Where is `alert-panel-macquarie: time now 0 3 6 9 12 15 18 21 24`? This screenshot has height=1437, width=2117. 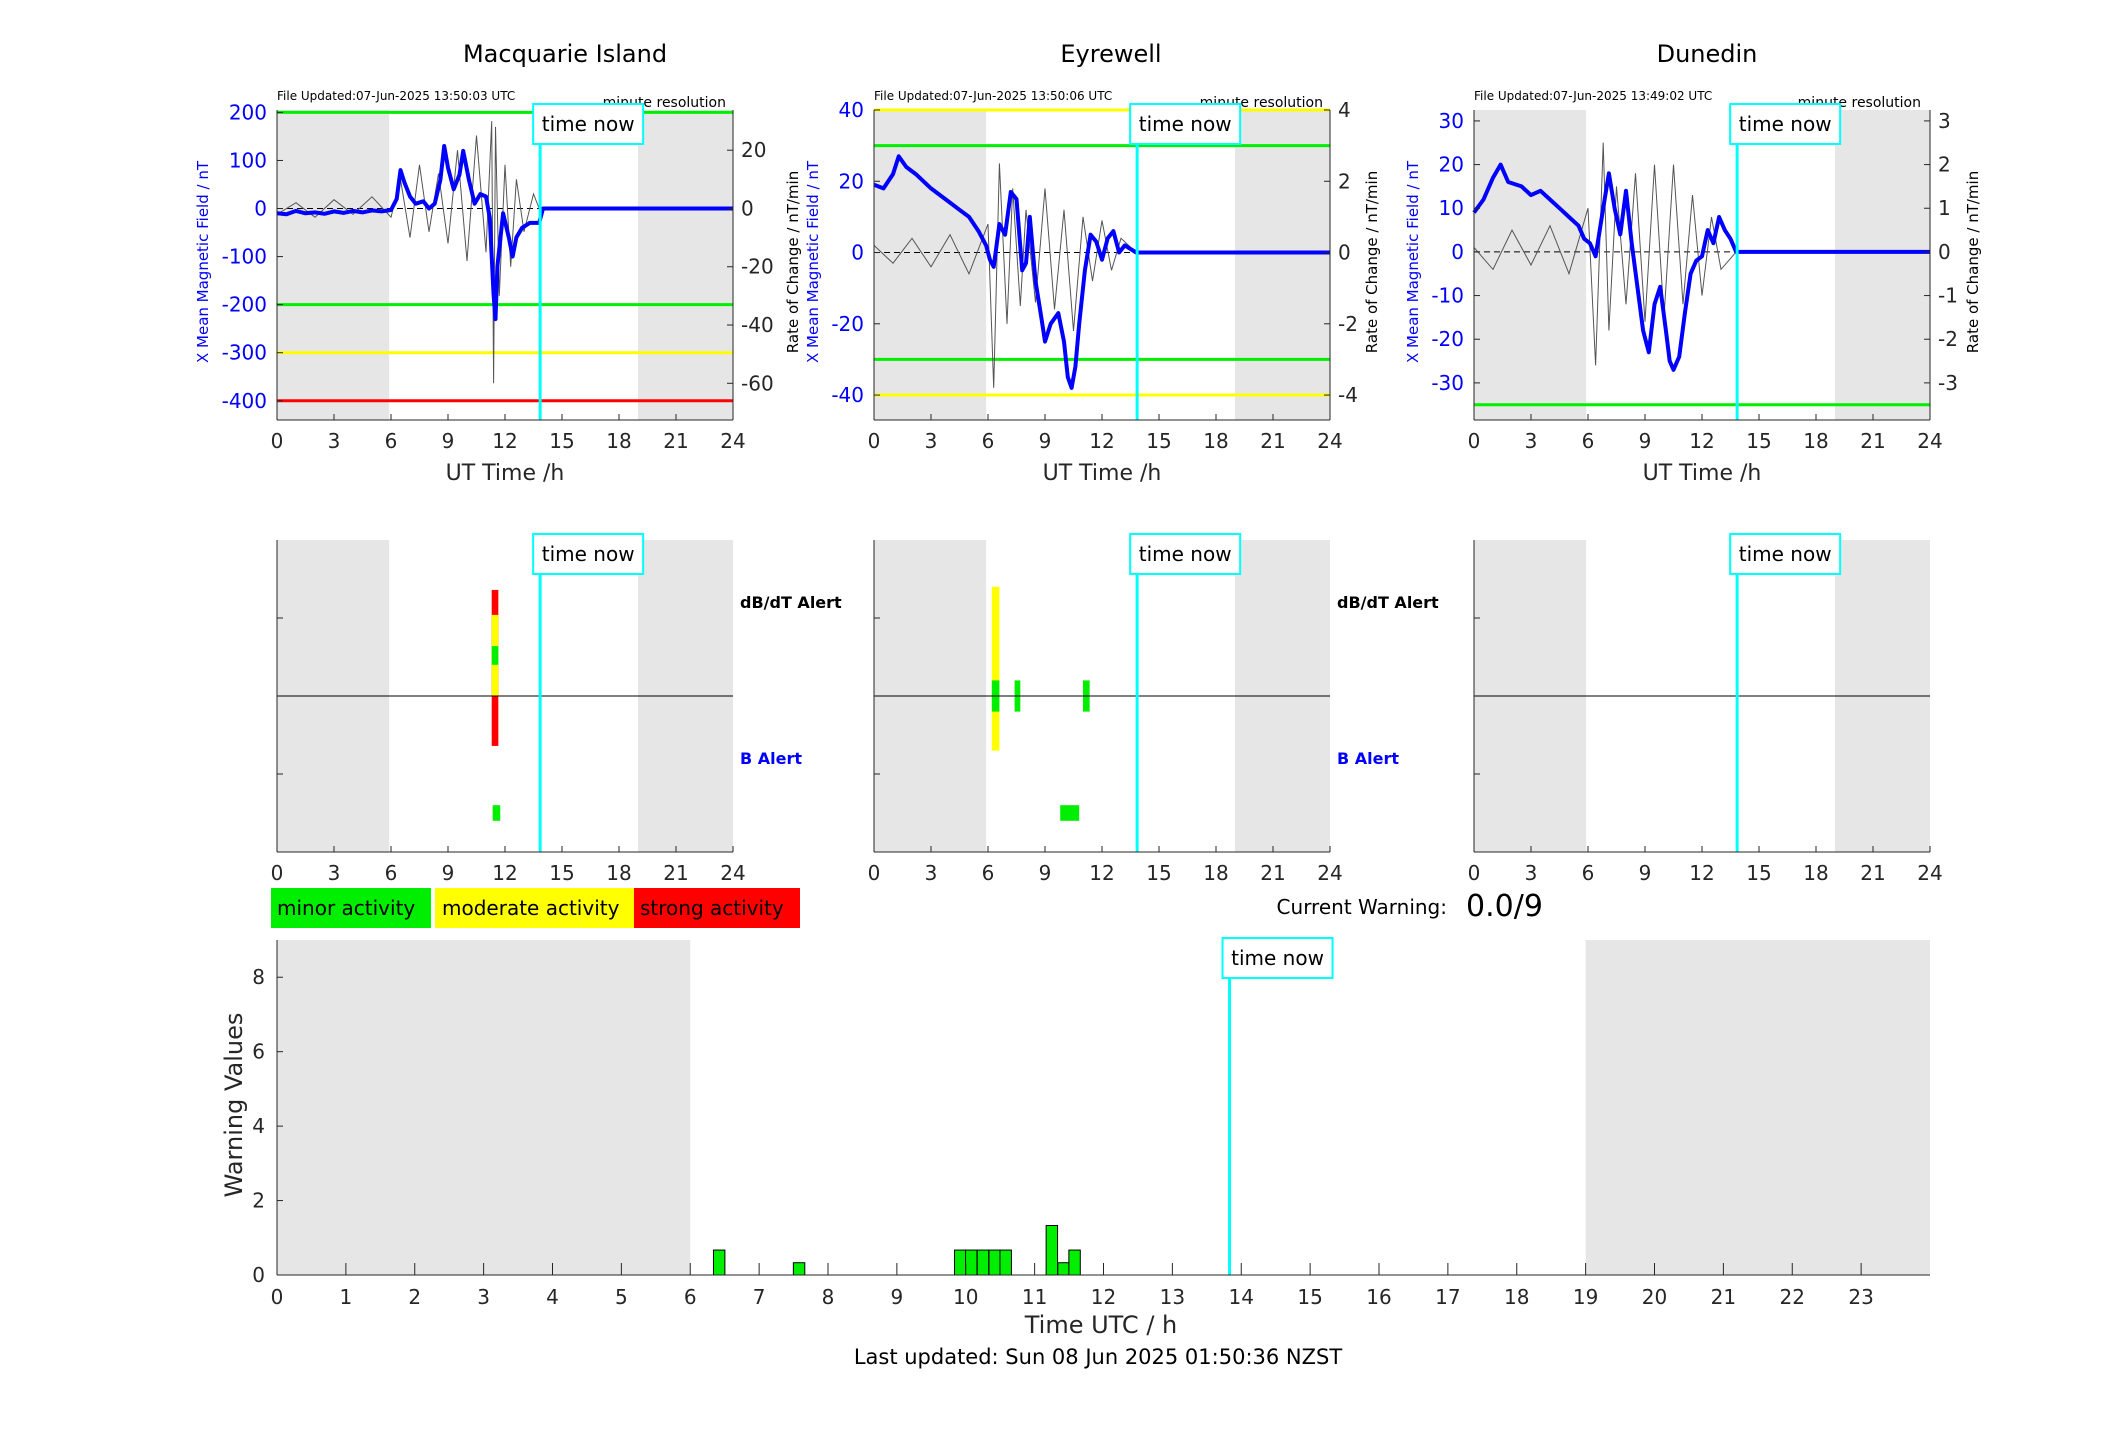
alert-panel-macquarie: time now 0 3 6 9 12 15 18 21 24 is located at coordinates (508, 709).